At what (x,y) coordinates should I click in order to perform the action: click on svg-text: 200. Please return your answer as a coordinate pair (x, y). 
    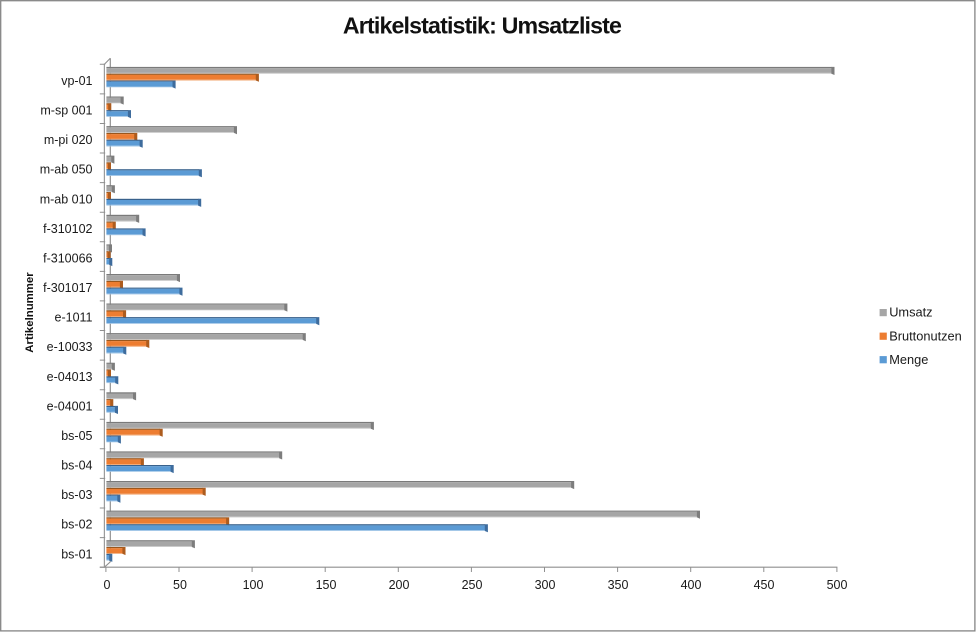
    Looking at the image, I should click on (399, 585).